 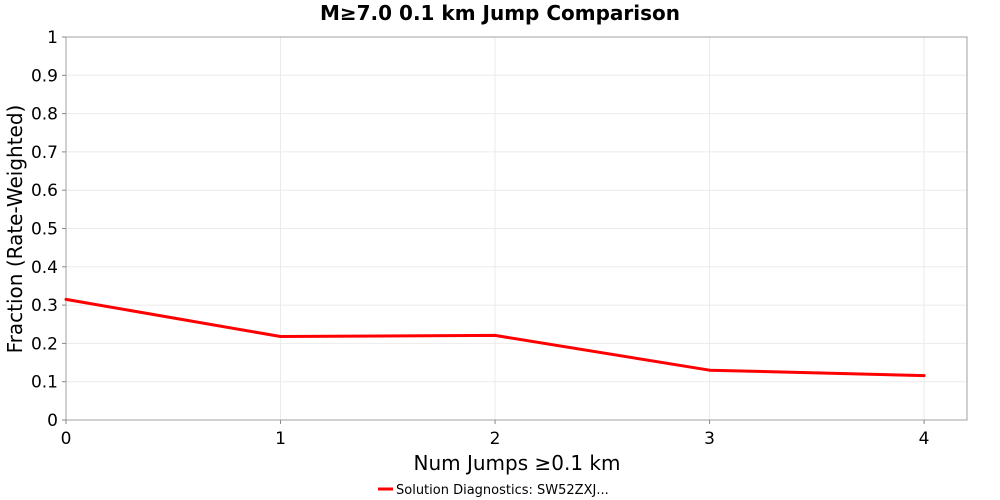 I want to click on y-tick-label: 0.5, so click(x=44, y=230).